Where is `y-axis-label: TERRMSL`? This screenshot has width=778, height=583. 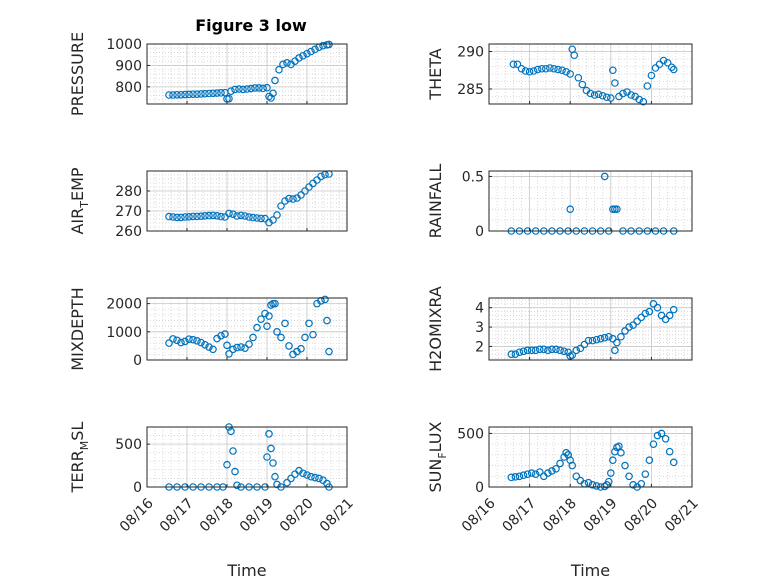 y-axis-label: TERRMSL is located at coordinates (79, 458).